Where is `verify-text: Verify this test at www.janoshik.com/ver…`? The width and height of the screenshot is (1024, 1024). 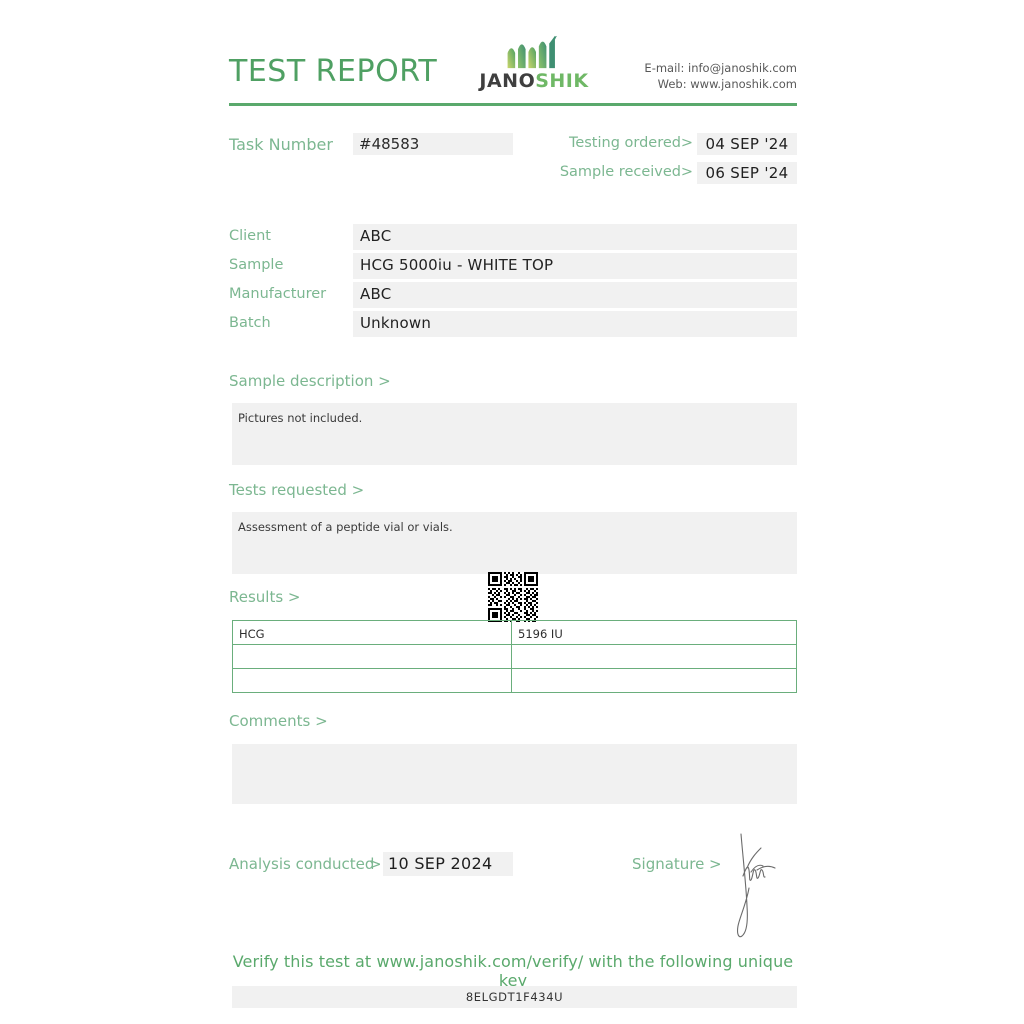
verify-text: Verify this test at www.janoshik.com/ver… is located at coordinates (513, 971).